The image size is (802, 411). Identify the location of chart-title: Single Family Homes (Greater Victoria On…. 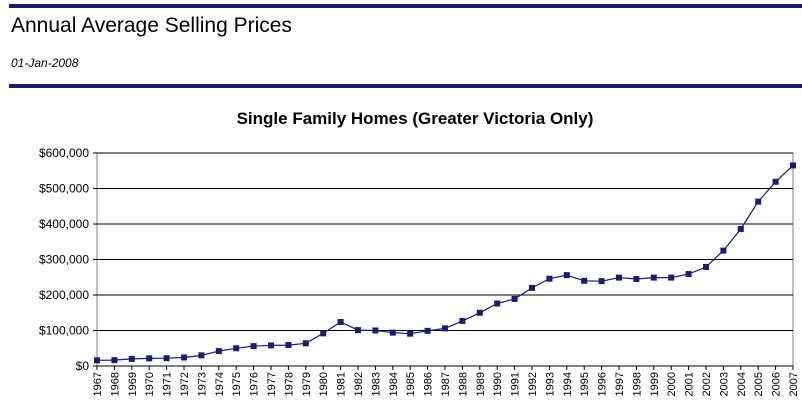
(415, 118).